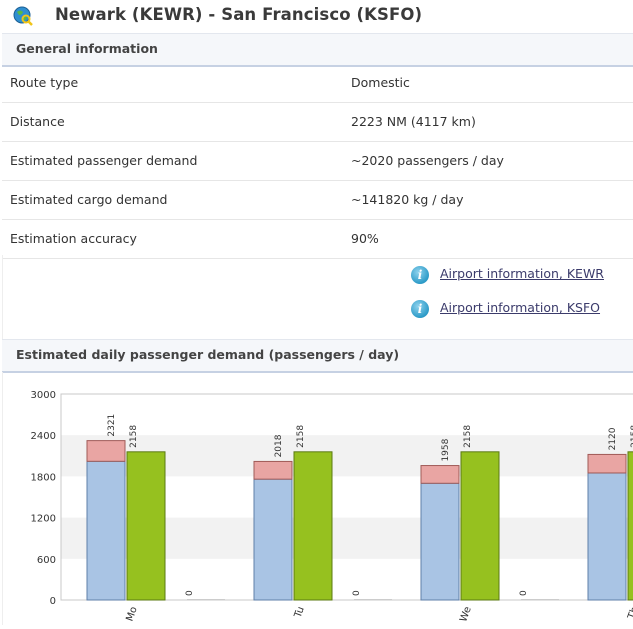 The image size is (633, 629). What do you see at coordinates (407, 199) in the screenshot?
I see `info-value: ~141820 kg / day` at bounding box center [407, 199].